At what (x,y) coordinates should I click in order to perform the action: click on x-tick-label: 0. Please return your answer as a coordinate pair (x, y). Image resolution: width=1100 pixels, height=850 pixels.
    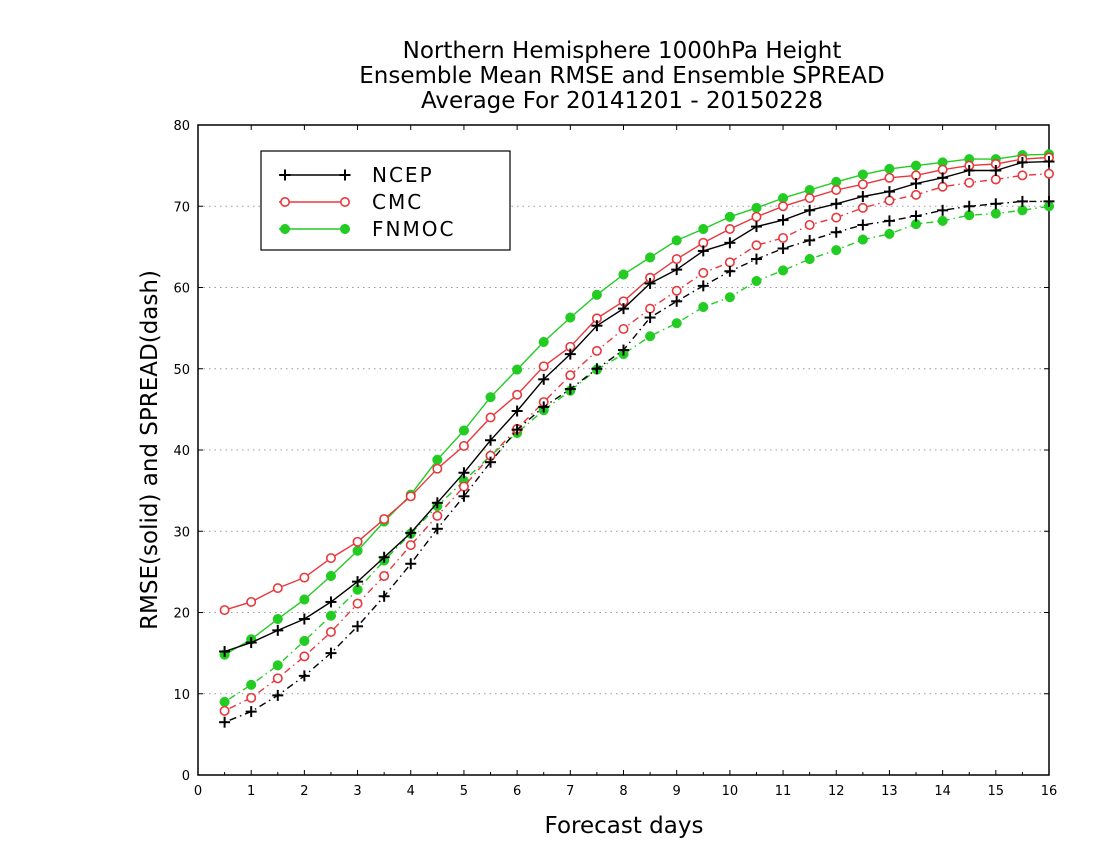
    Looking at the image, I should click on (198, 791).